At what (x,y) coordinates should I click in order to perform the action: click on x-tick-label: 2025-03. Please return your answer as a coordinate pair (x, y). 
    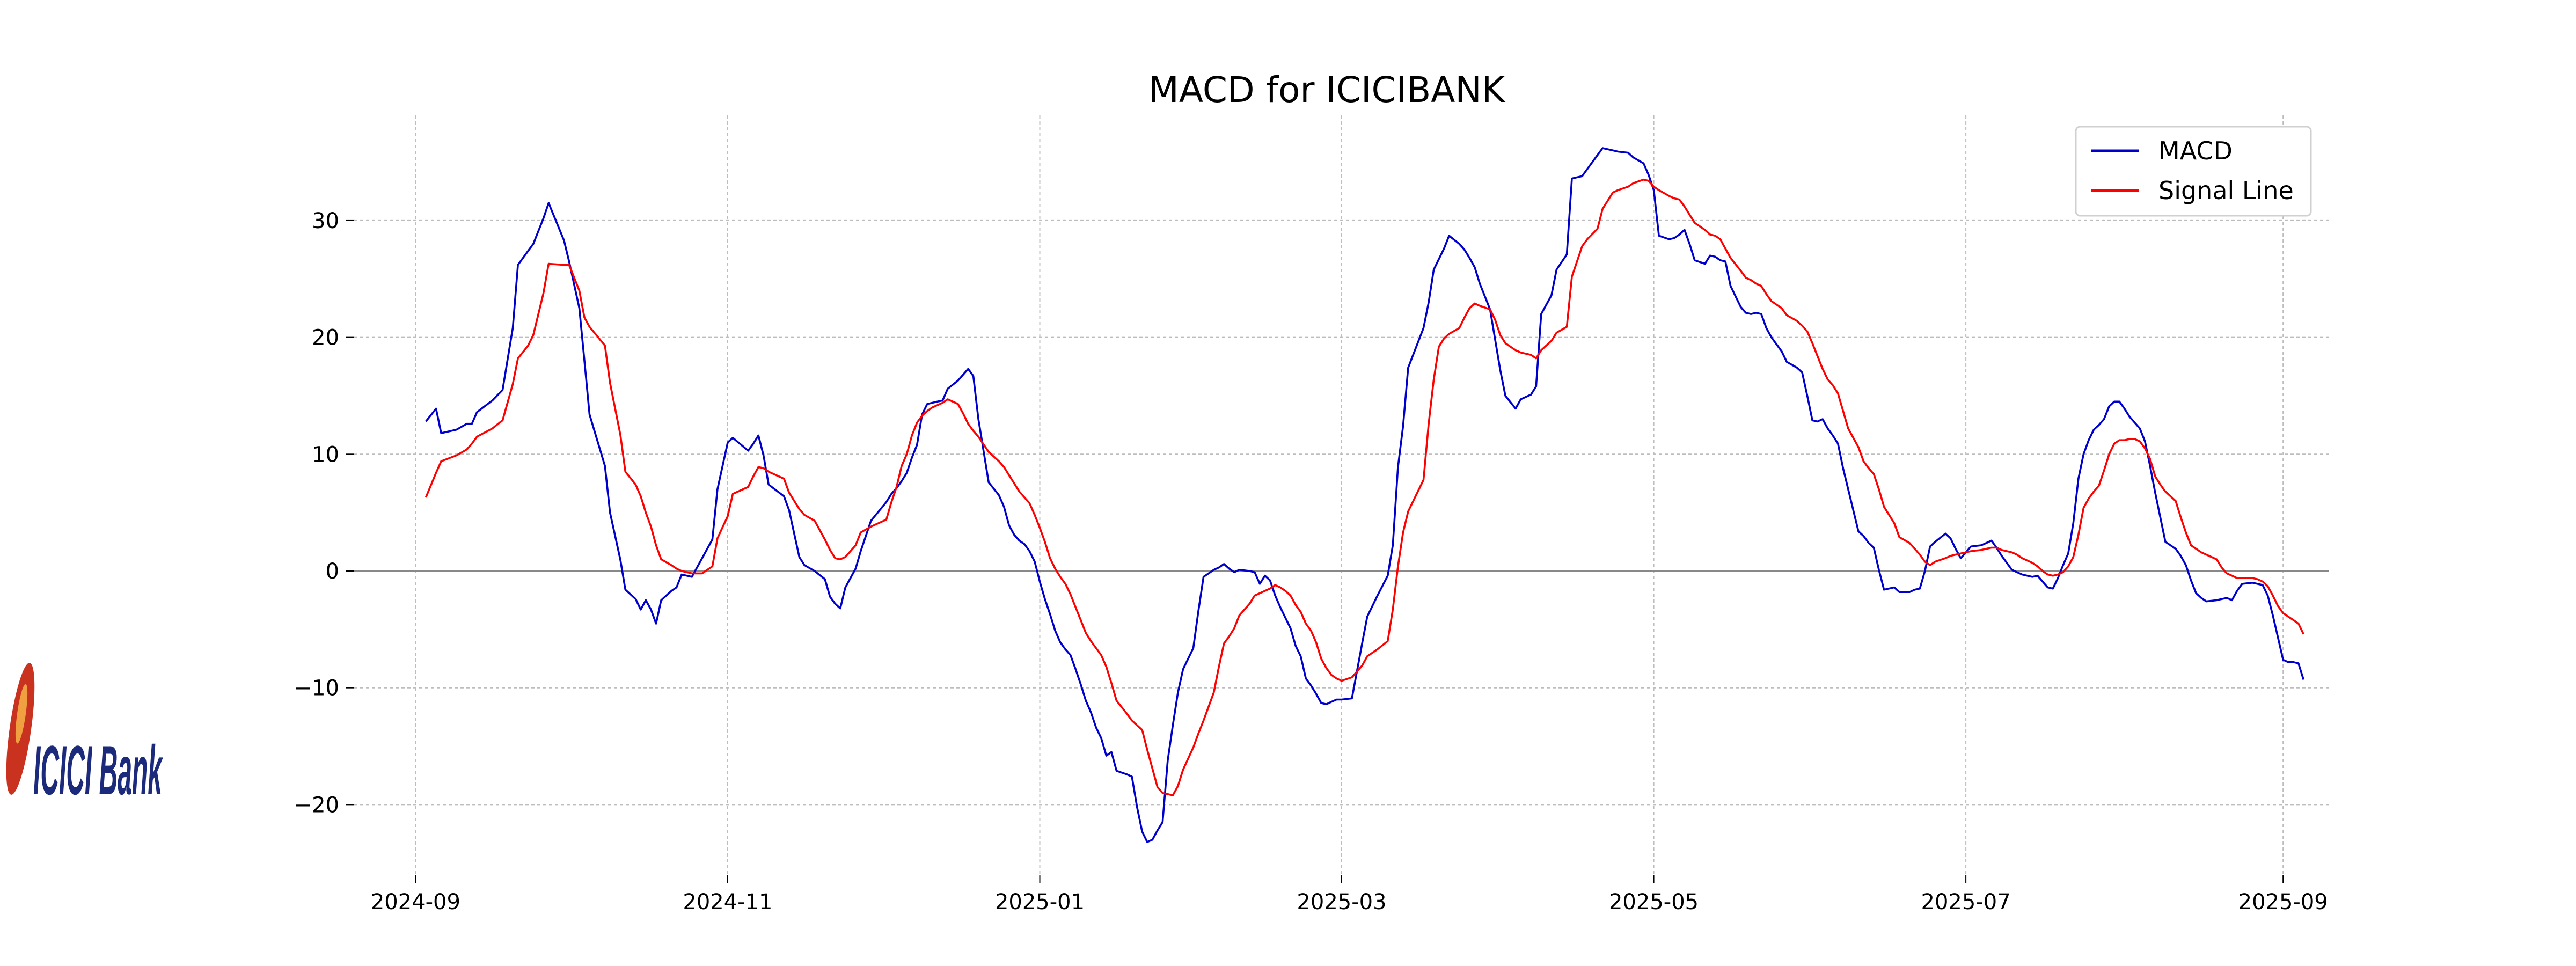
    Looking at the image, I should click on (1341, 902).